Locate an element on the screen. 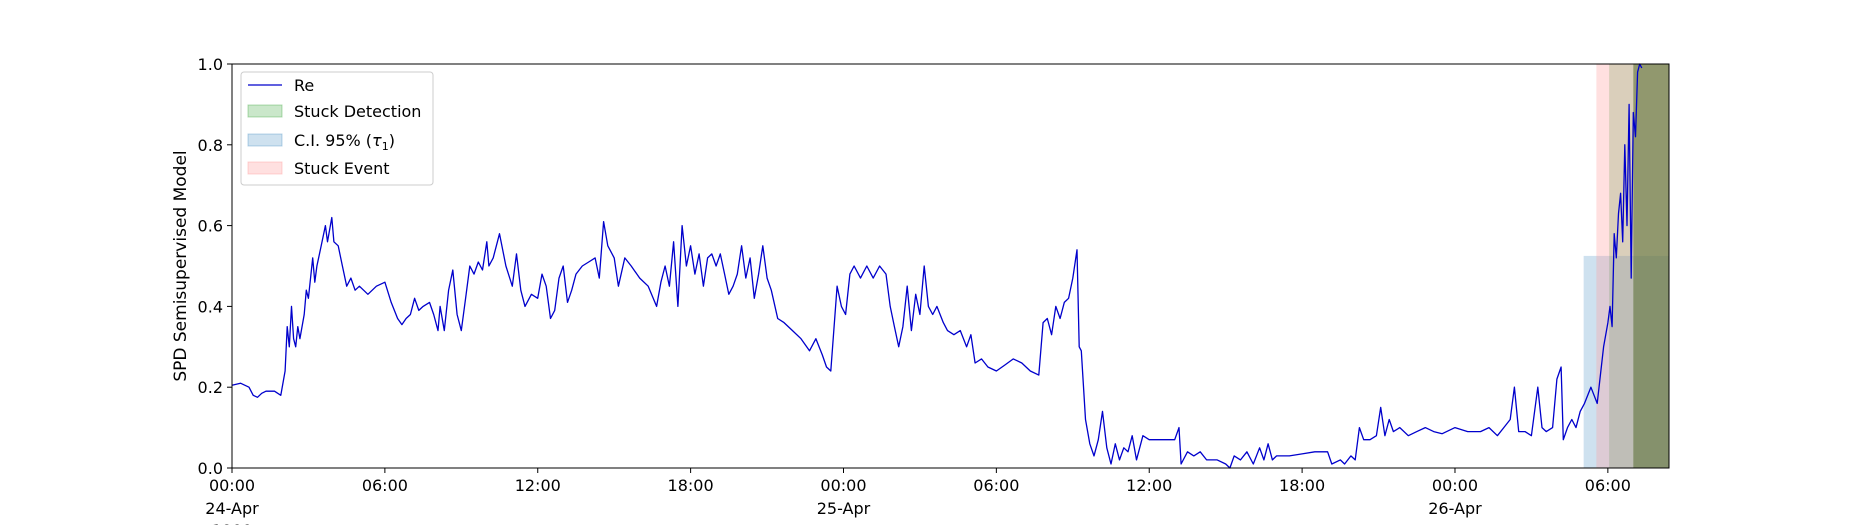 Image resolution: width=1850 pixels, height=525 pixels. y-tick-label: 0.2 is located at coordinates (210, 387).